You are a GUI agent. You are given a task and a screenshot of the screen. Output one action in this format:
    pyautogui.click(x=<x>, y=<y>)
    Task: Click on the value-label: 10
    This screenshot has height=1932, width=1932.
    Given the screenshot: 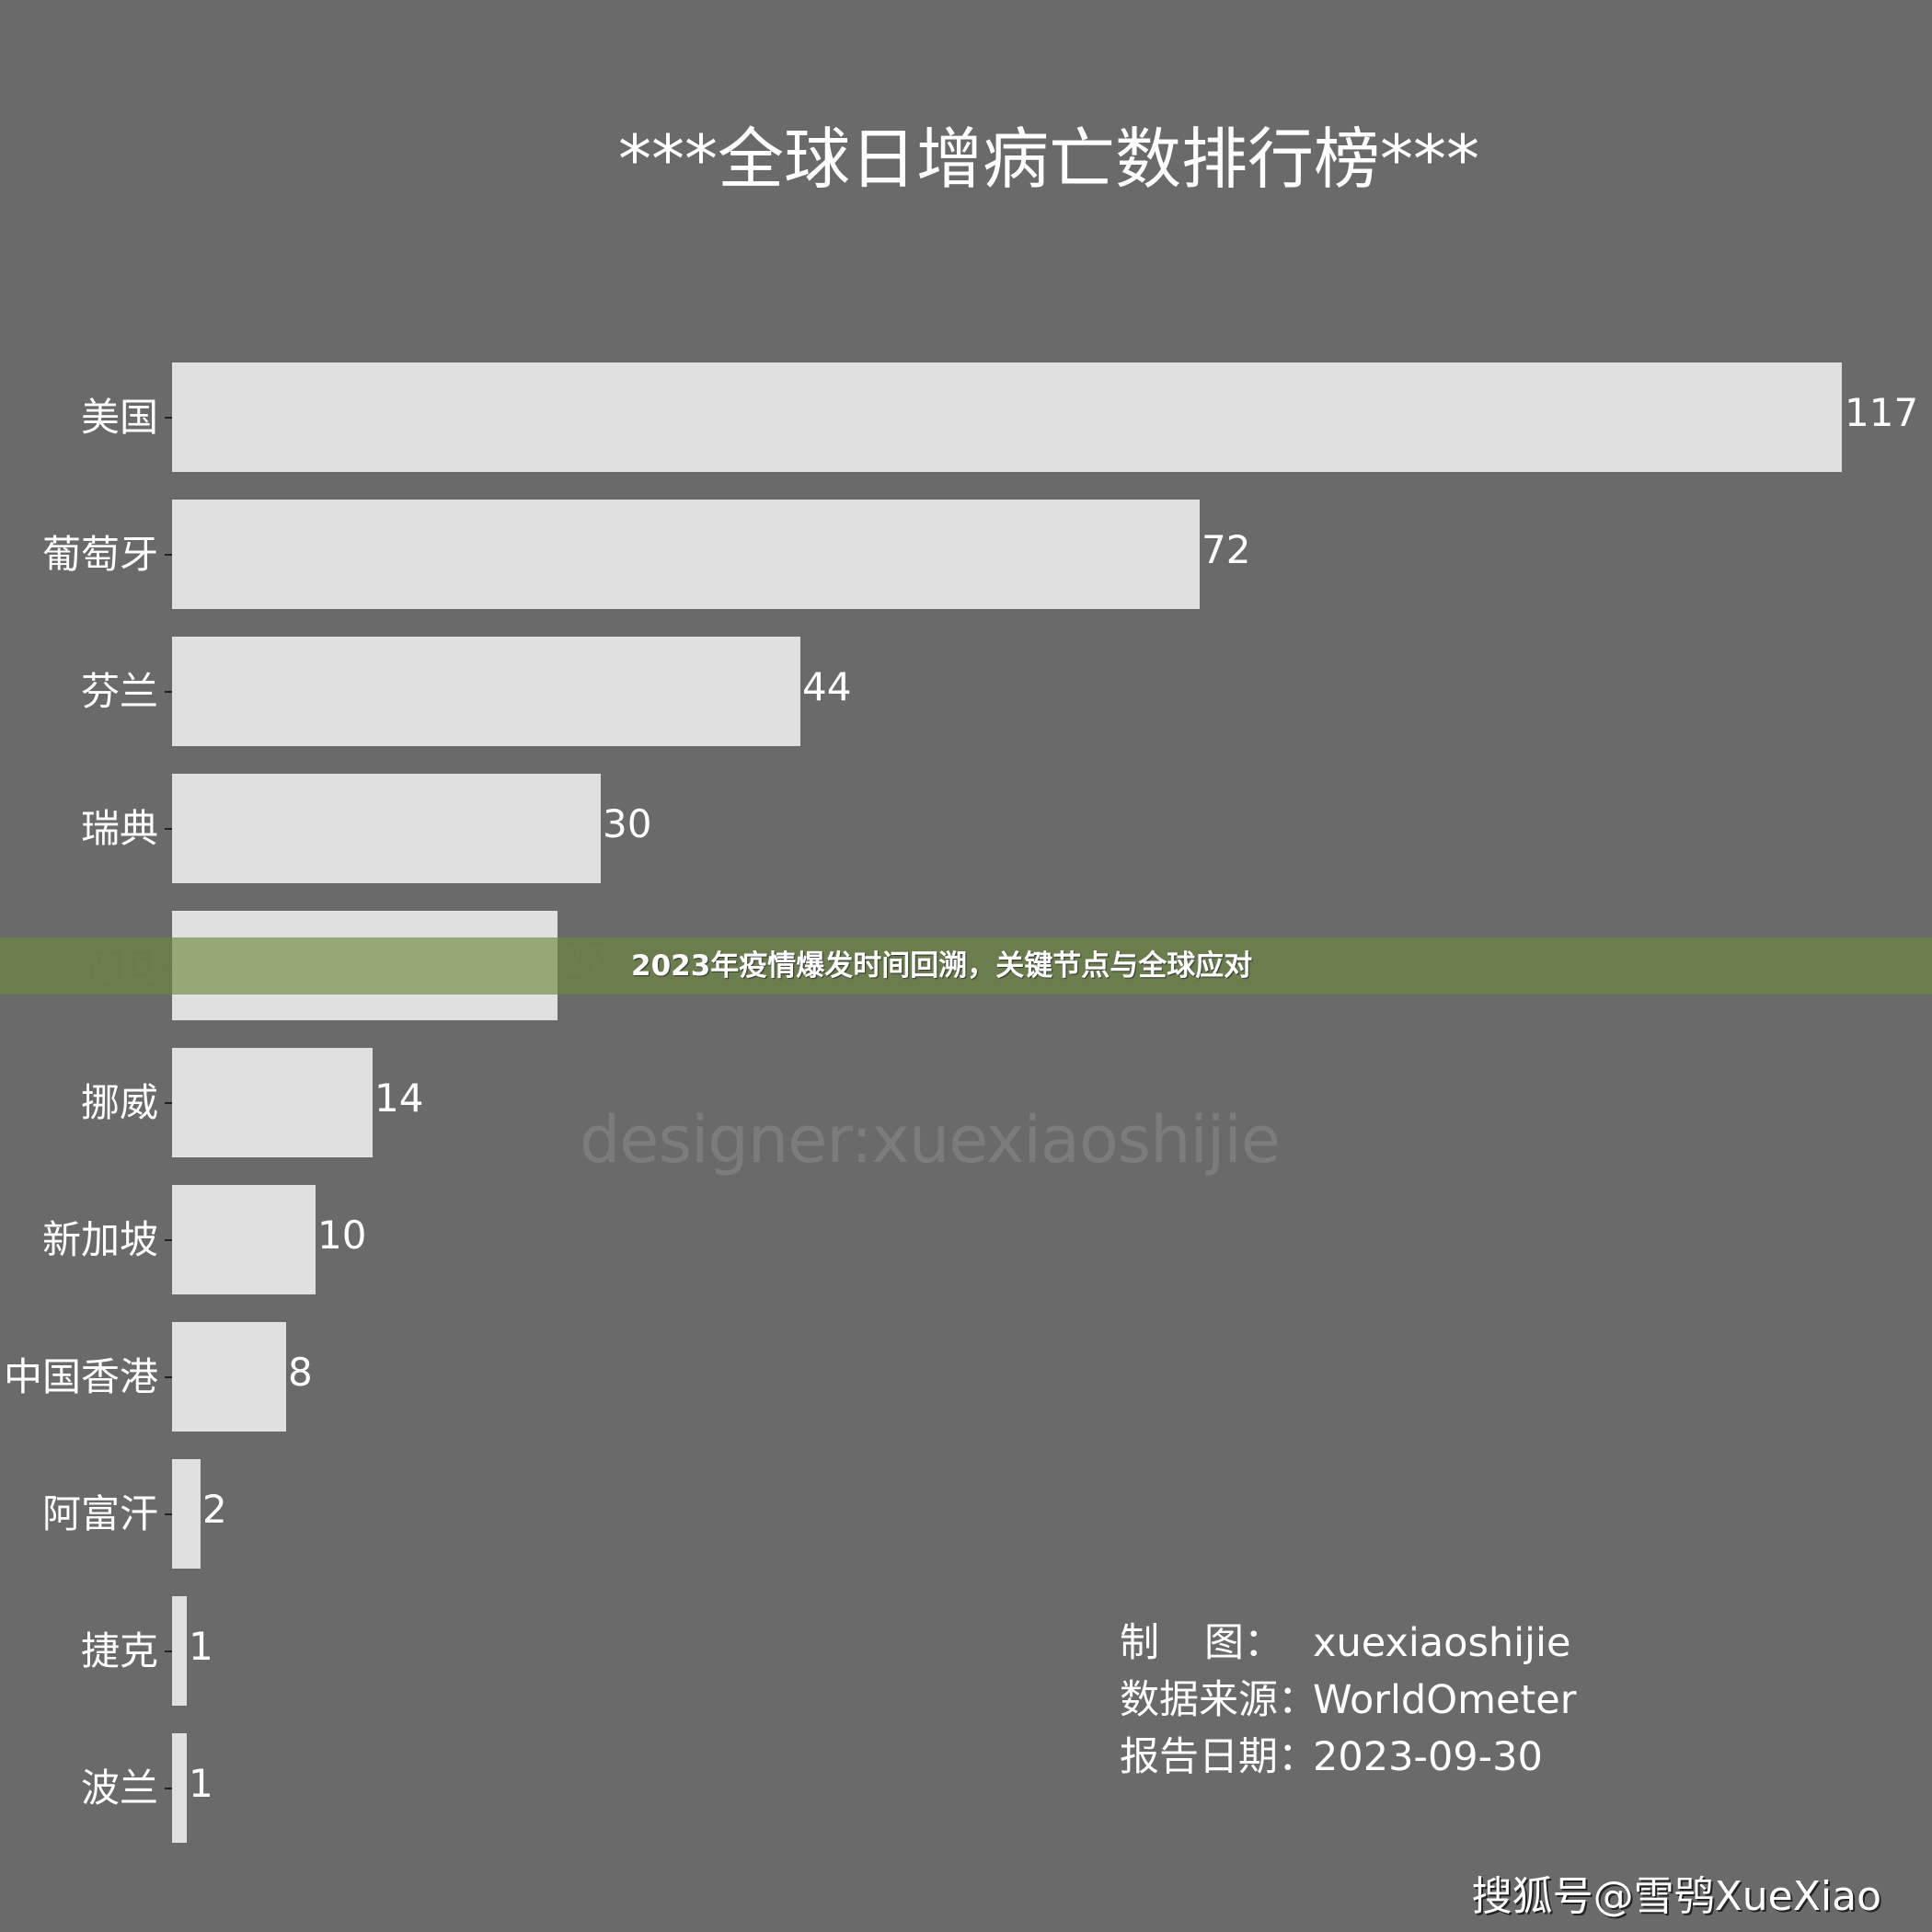 What is the action you would take?
    pyautogui.click(x=342, y=1235)
    